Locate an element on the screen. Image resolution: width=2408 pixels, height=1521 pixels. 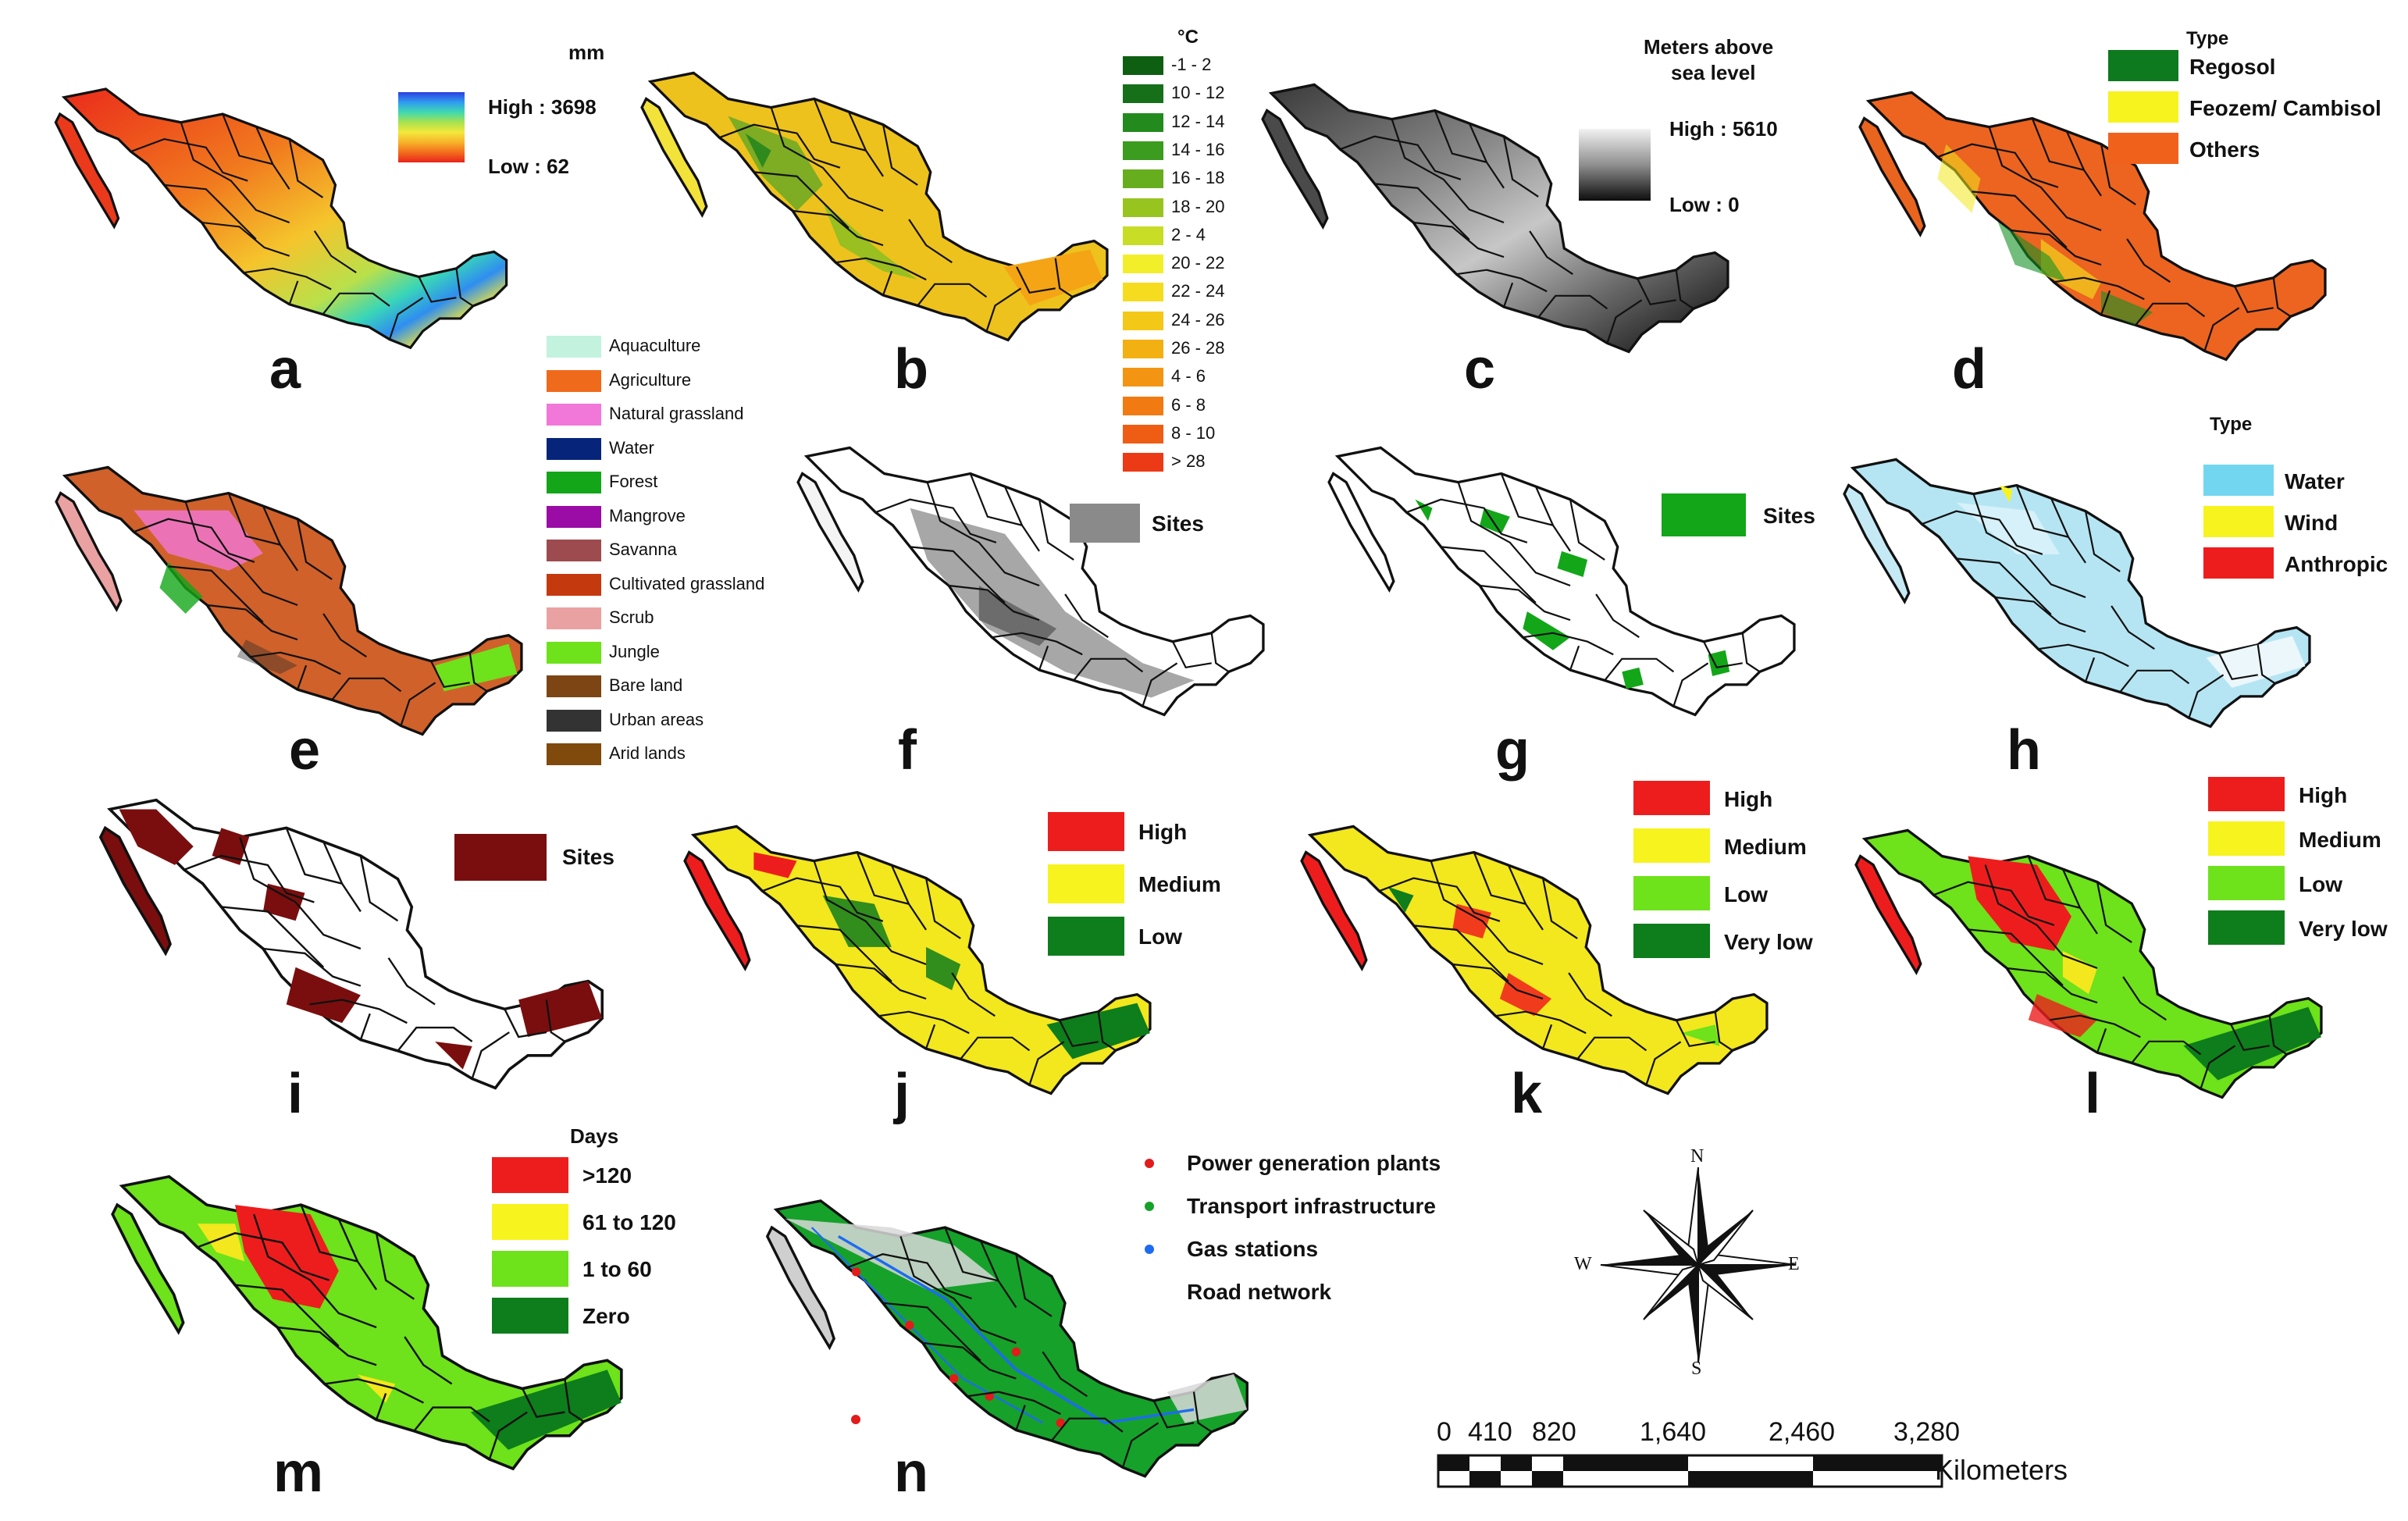
legend-a-title: mm is located at coordinates (586, 52).